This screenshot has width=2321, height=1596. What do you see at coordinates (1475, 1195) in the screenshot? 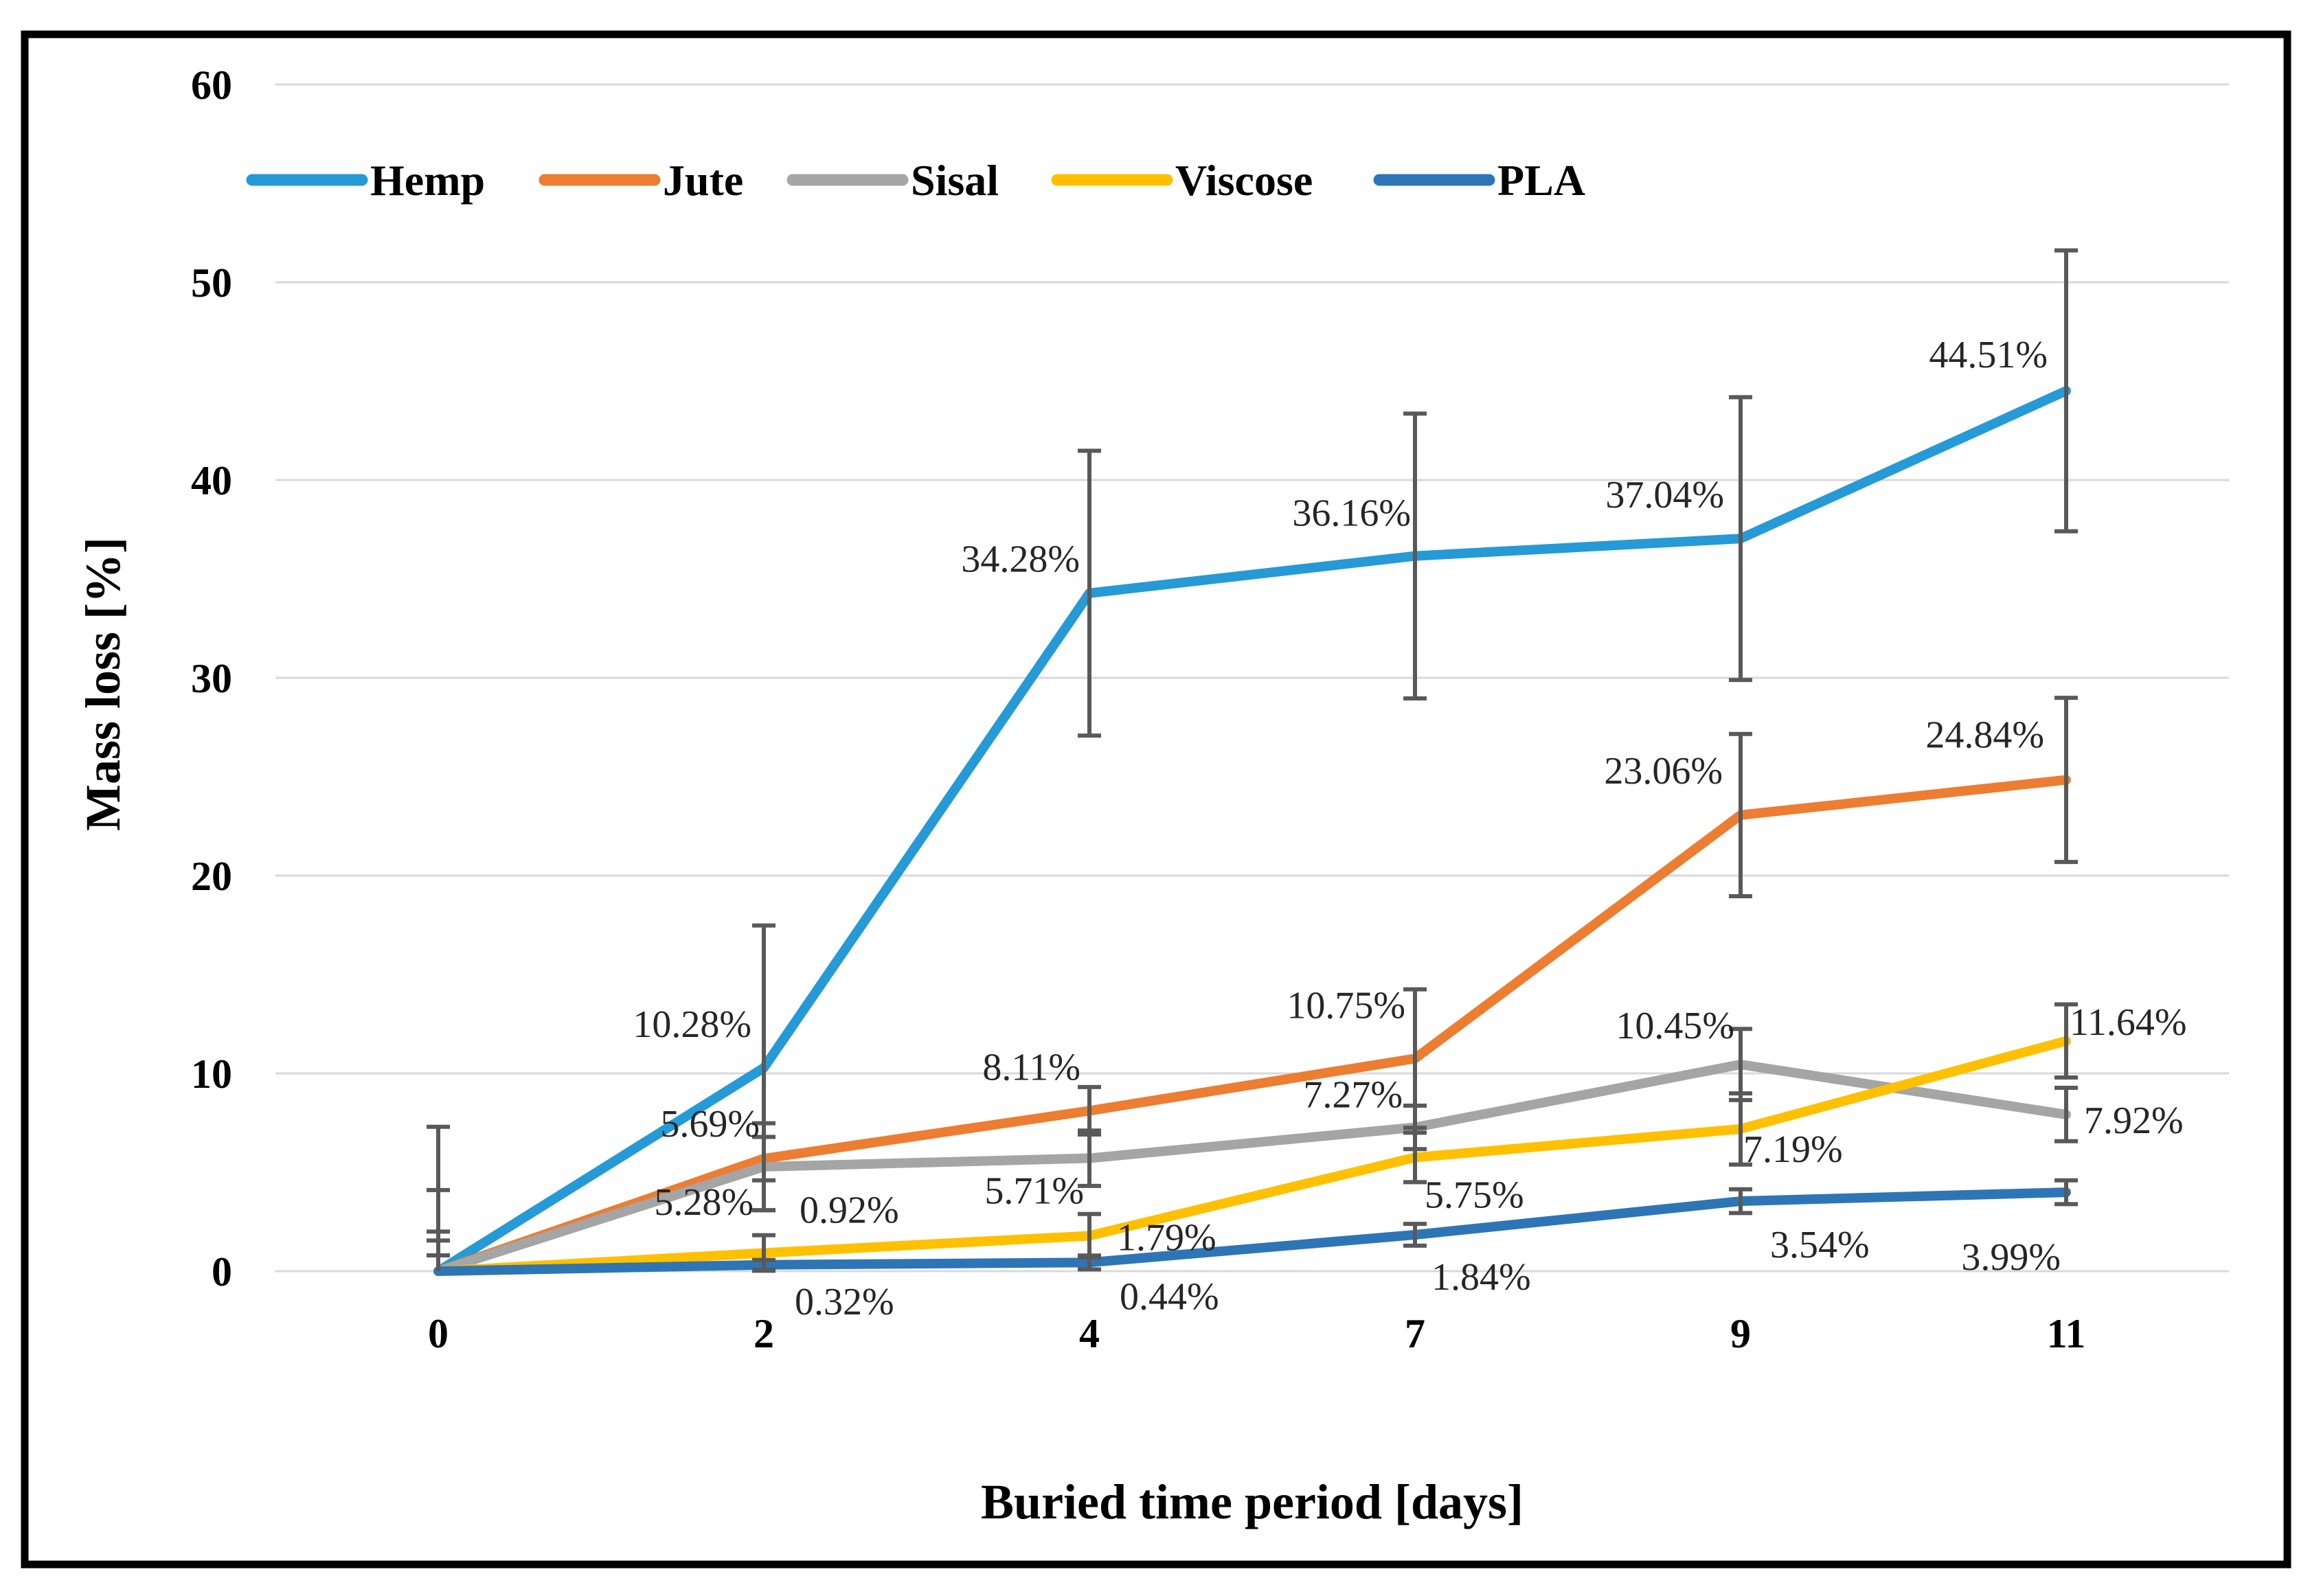
I see `viscose-data-label: 5.75%` at bounding box center [1475, 1195].